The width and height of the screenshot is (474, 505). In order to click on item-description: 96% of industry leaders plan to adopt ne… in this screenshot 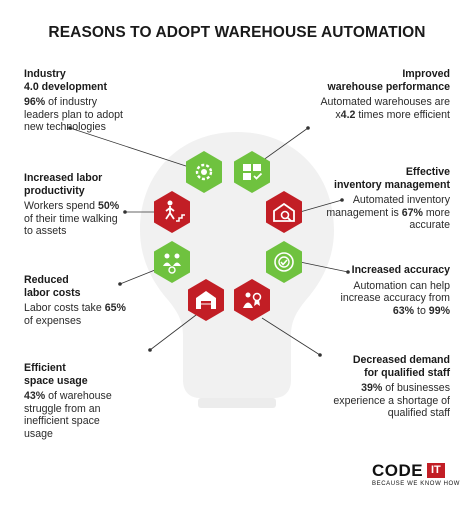, I will do `click(73, 115)`.